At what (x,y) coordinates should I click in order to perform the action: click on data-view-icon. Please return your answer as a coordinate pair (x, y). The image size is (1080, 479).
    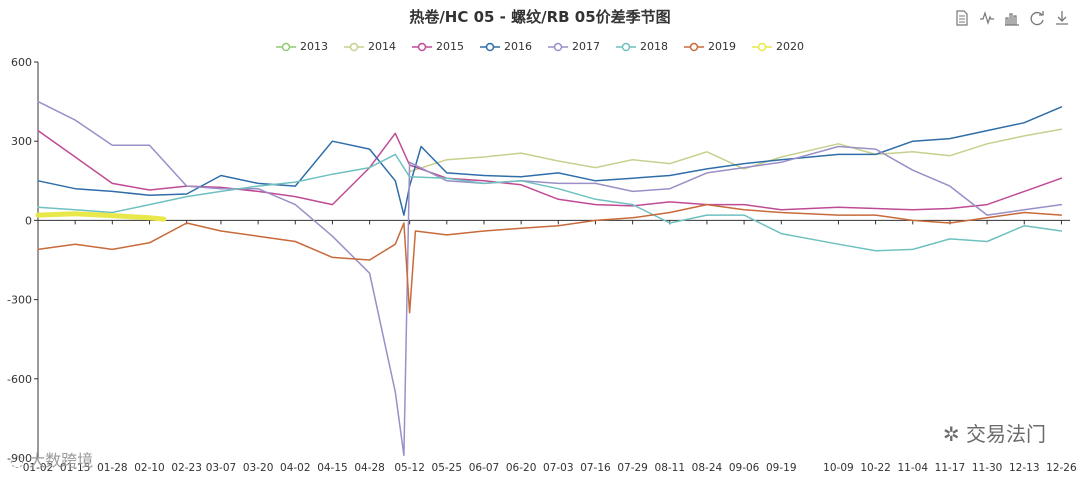
    Looking at the image, I should click on (962, 18).